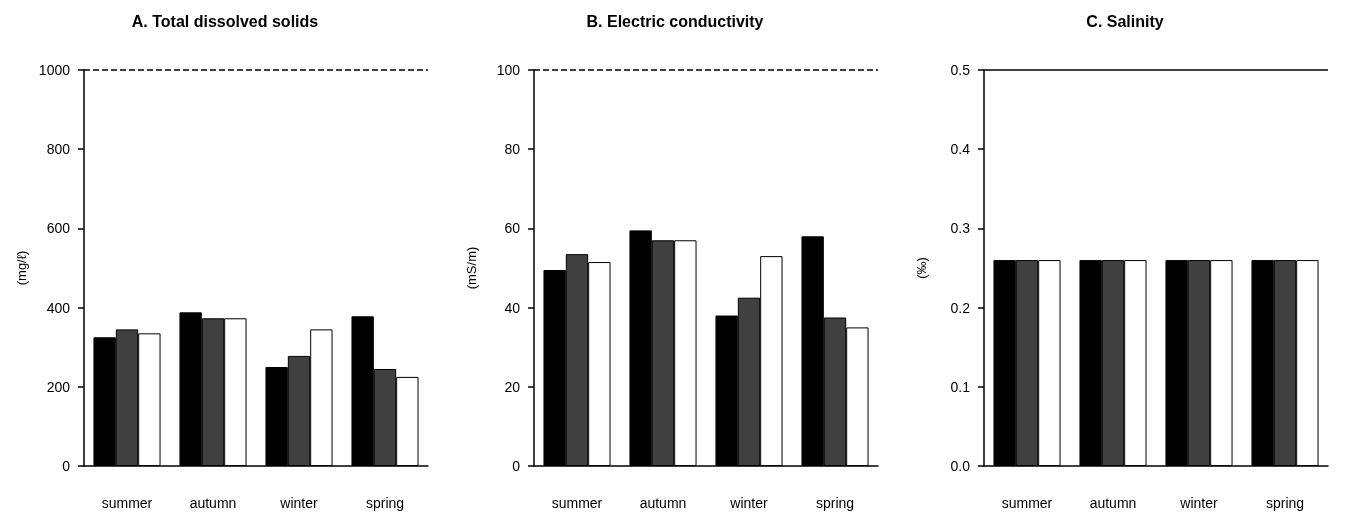  I want to click on y-tick-label: 0.4, so click(960, 149).